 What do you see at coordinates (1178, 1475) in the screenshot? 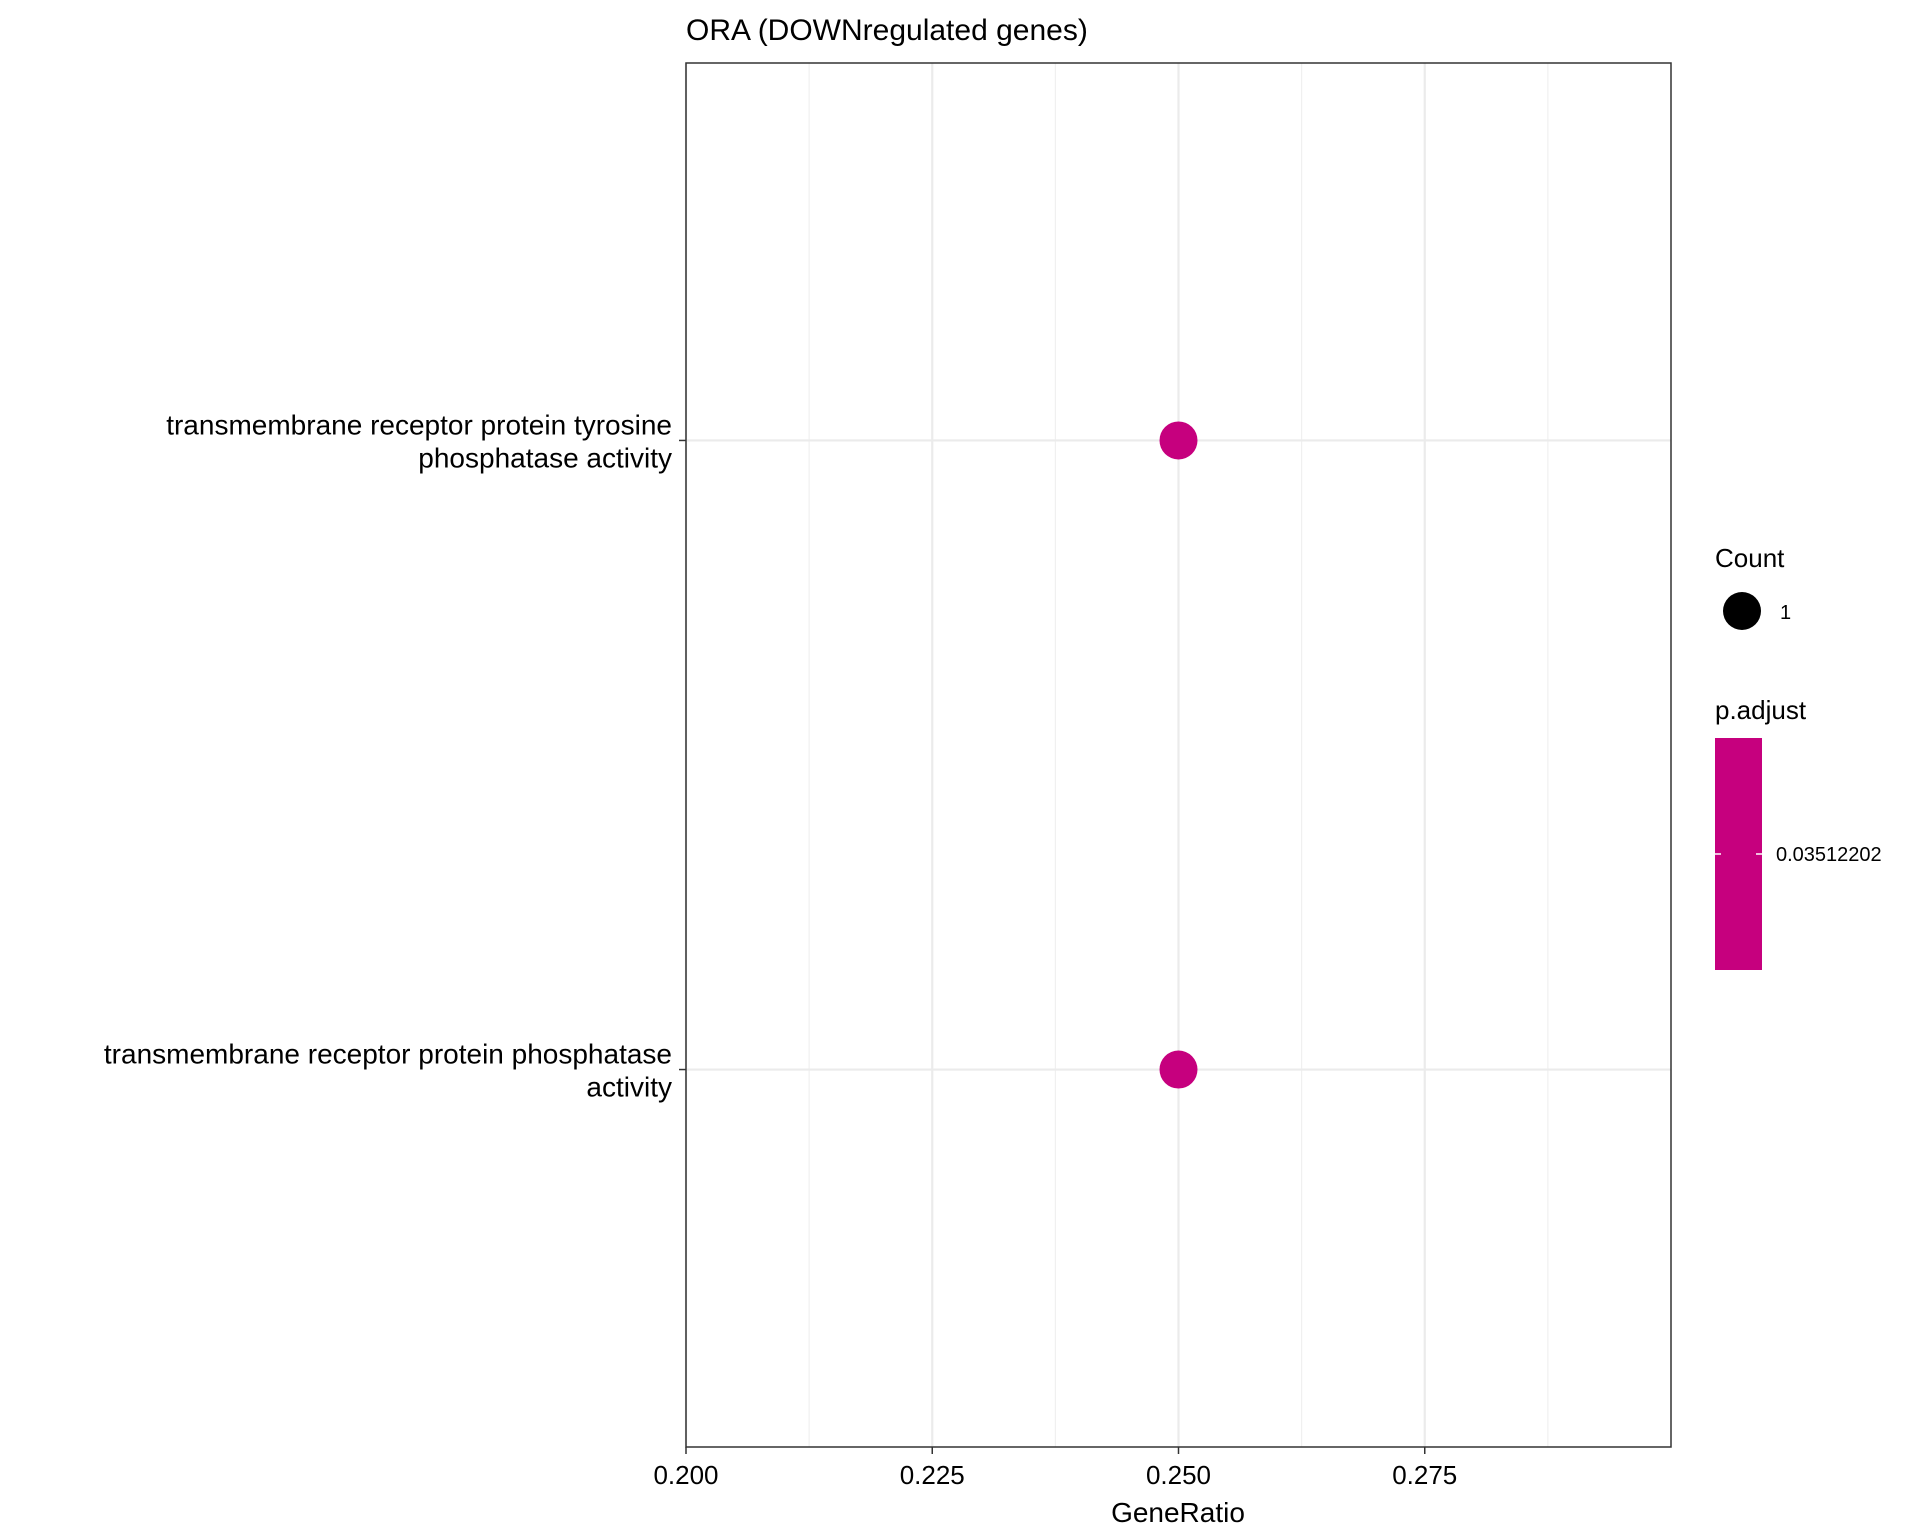
I see `x-tick-label-2: 0.250` at bounding box center [1178, 1475].